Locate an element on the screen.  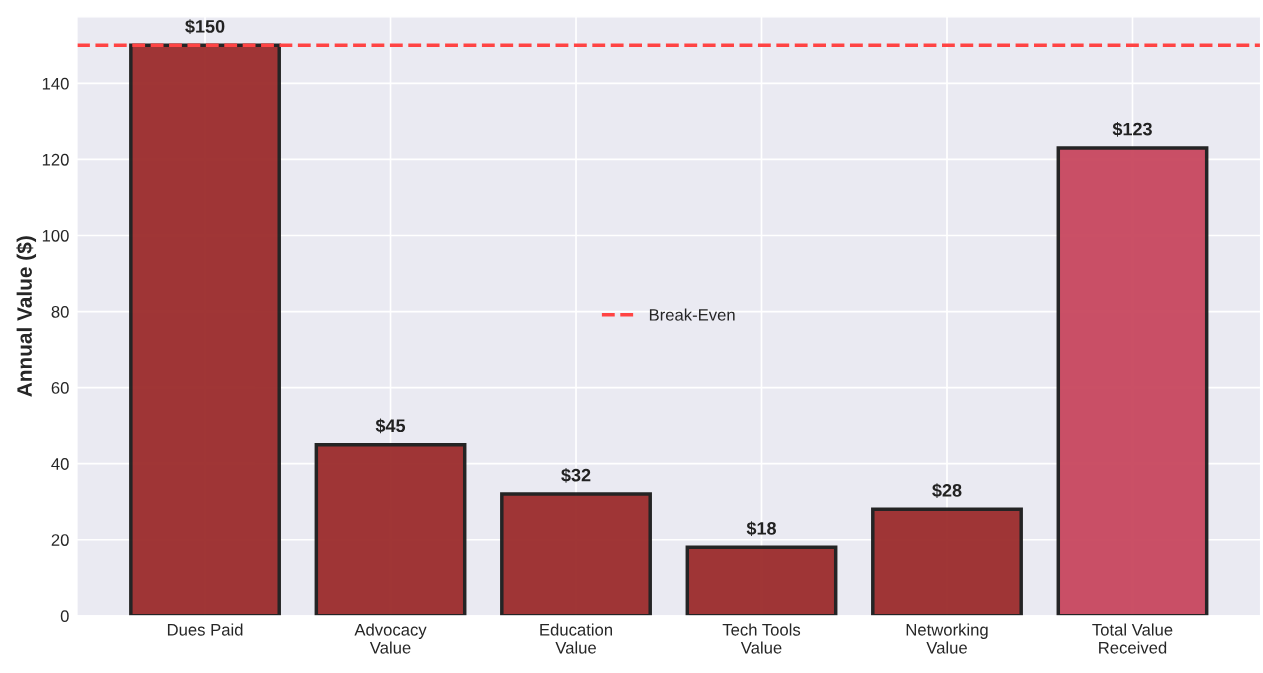
x-tick-label: Networking Value is located at coordinates (947, 638).